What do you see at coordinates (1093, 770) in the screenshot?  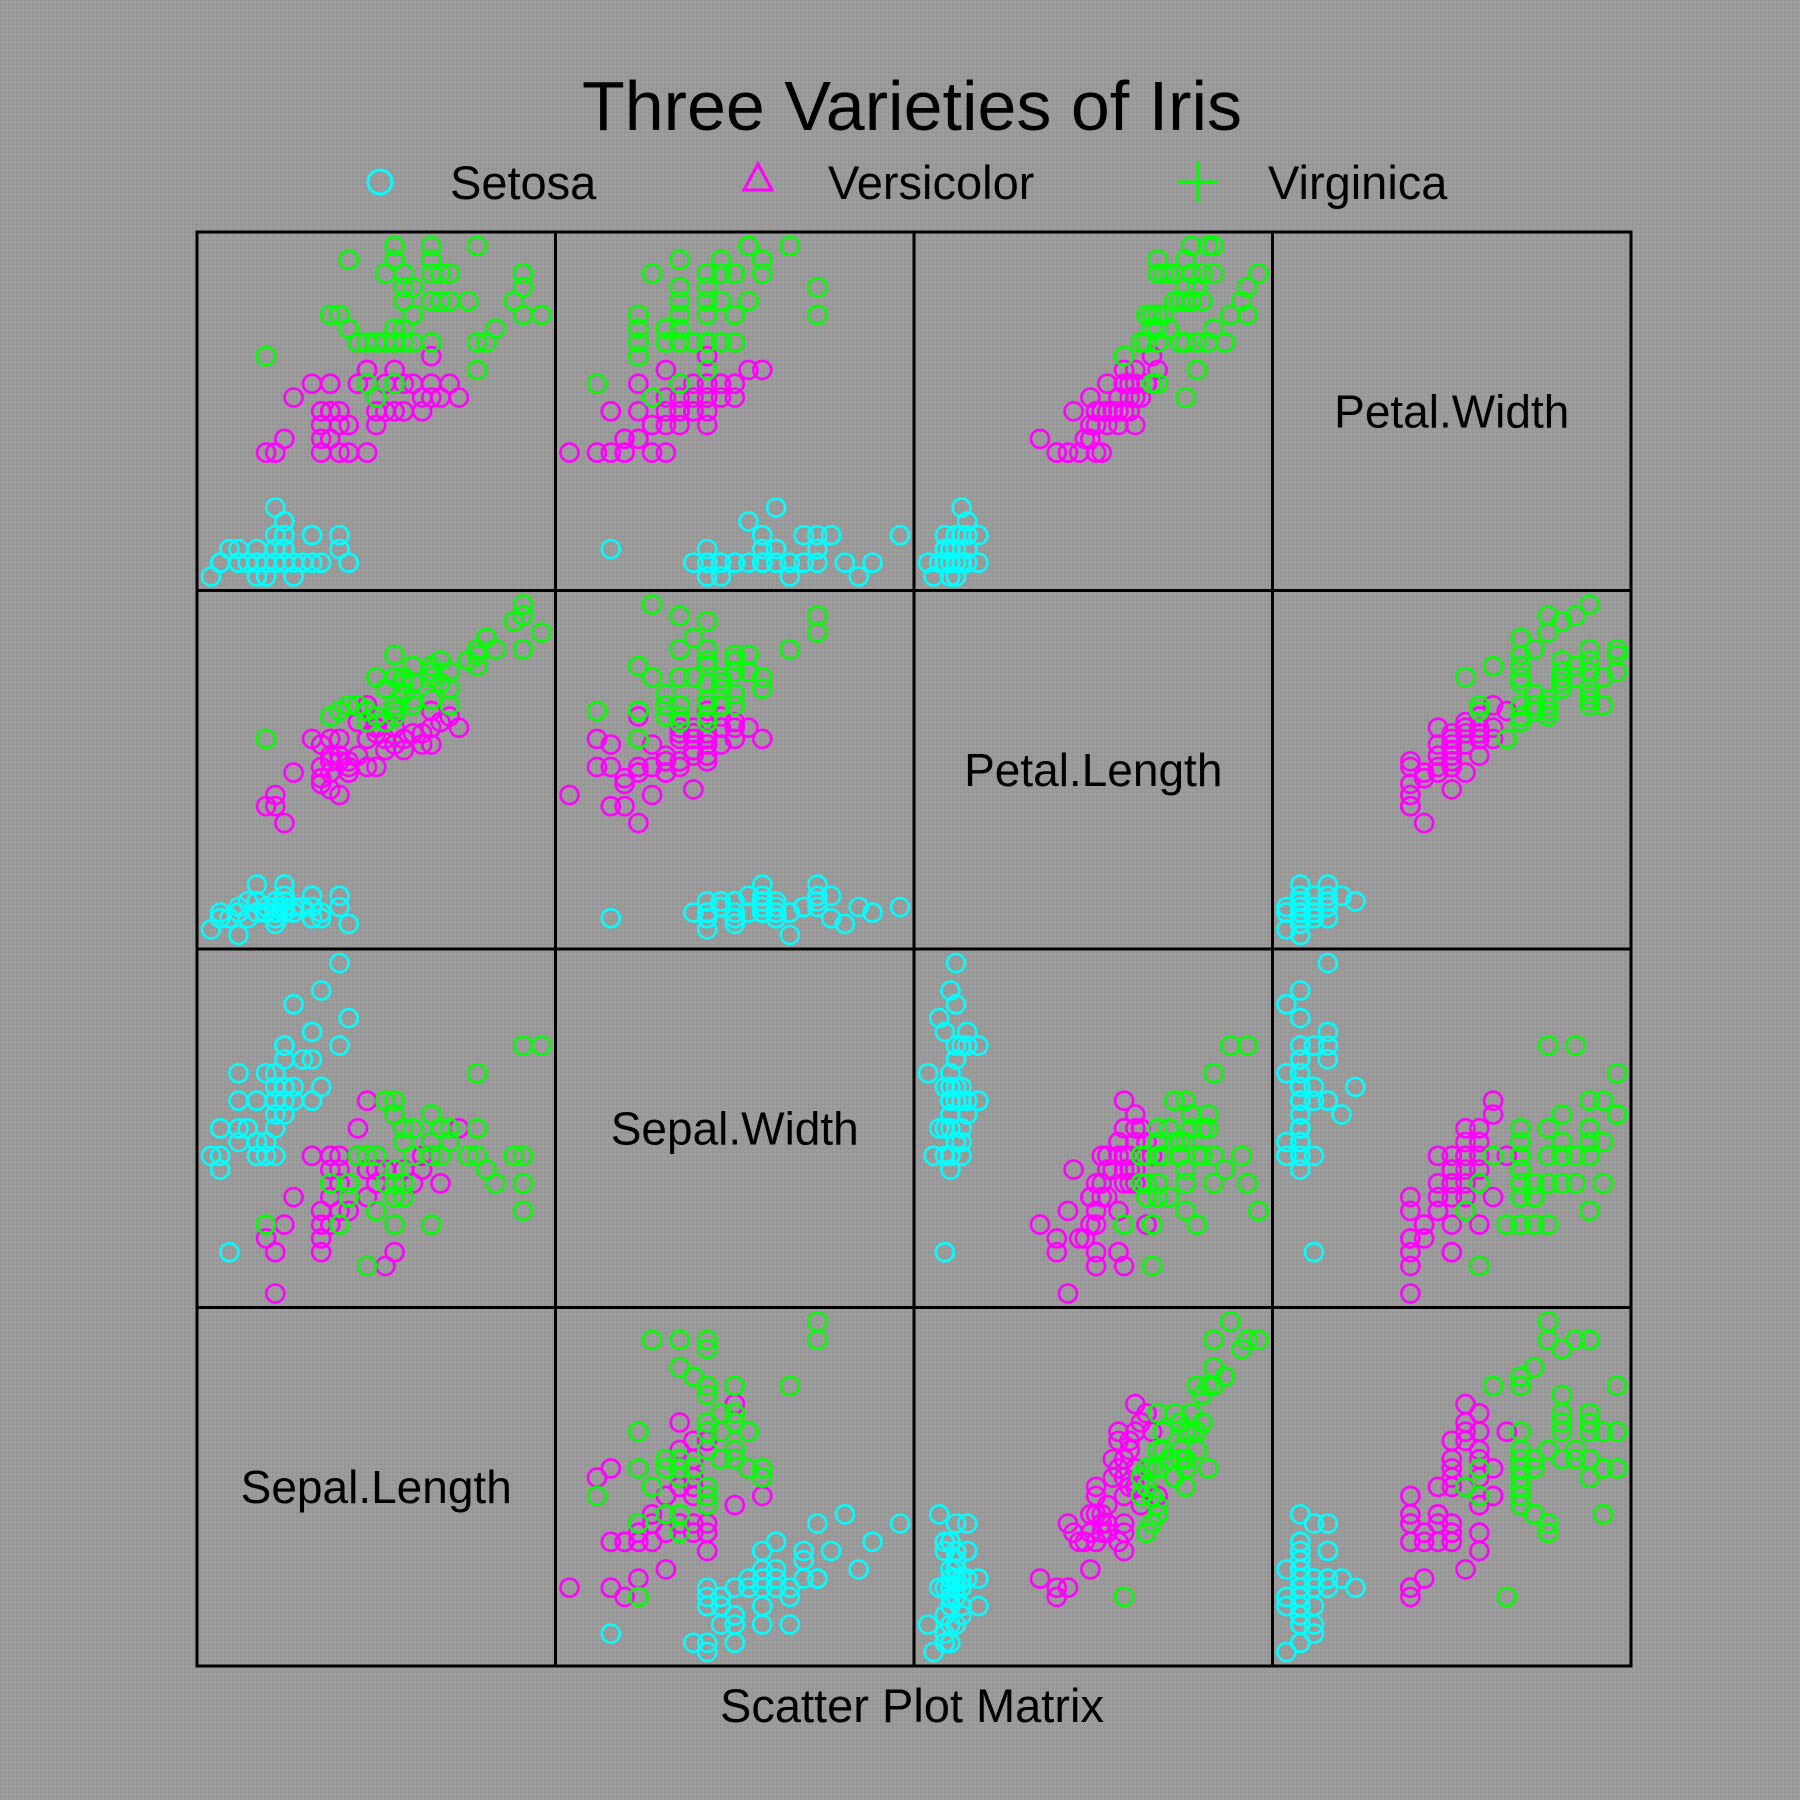 I see `diagonal-label-petal-length: Petal.Length` at bounding box center [1093, 770].